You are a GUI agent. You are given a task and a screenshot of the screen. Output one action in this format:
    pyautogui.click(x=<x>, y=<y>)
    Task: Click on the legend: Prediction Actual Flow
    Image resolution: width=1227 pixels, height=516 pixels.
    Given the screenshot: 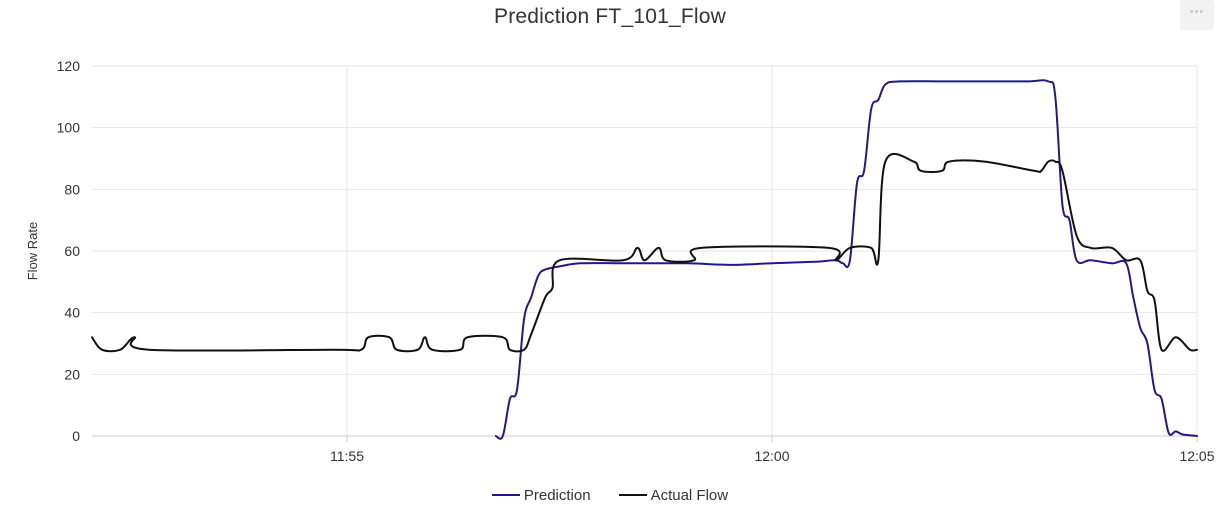 What is the action you would take?
    pyautogui.click(x=610, y=495)
    